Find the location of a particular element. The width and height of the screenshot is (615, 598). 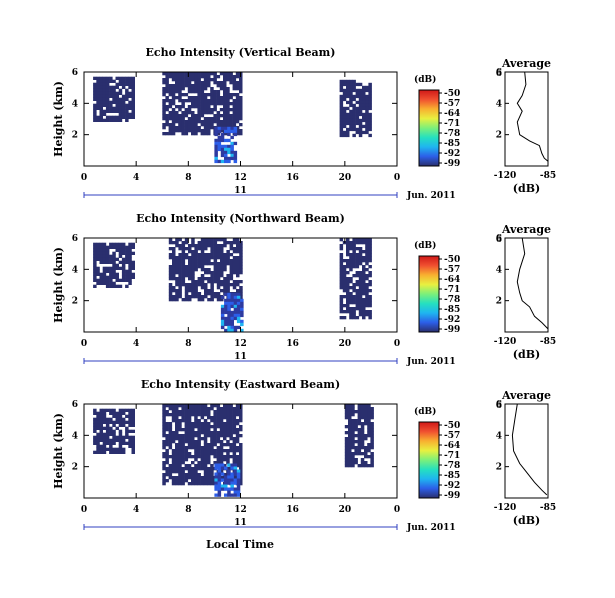

colorbar-tick-label: -92 is located at coordinates (452, 320).